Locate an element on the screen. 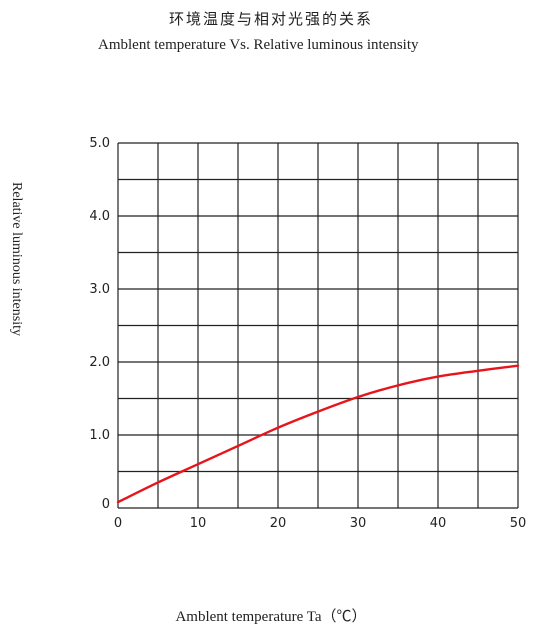  x-tick-label: 20 is located at coordinates (278, 523).